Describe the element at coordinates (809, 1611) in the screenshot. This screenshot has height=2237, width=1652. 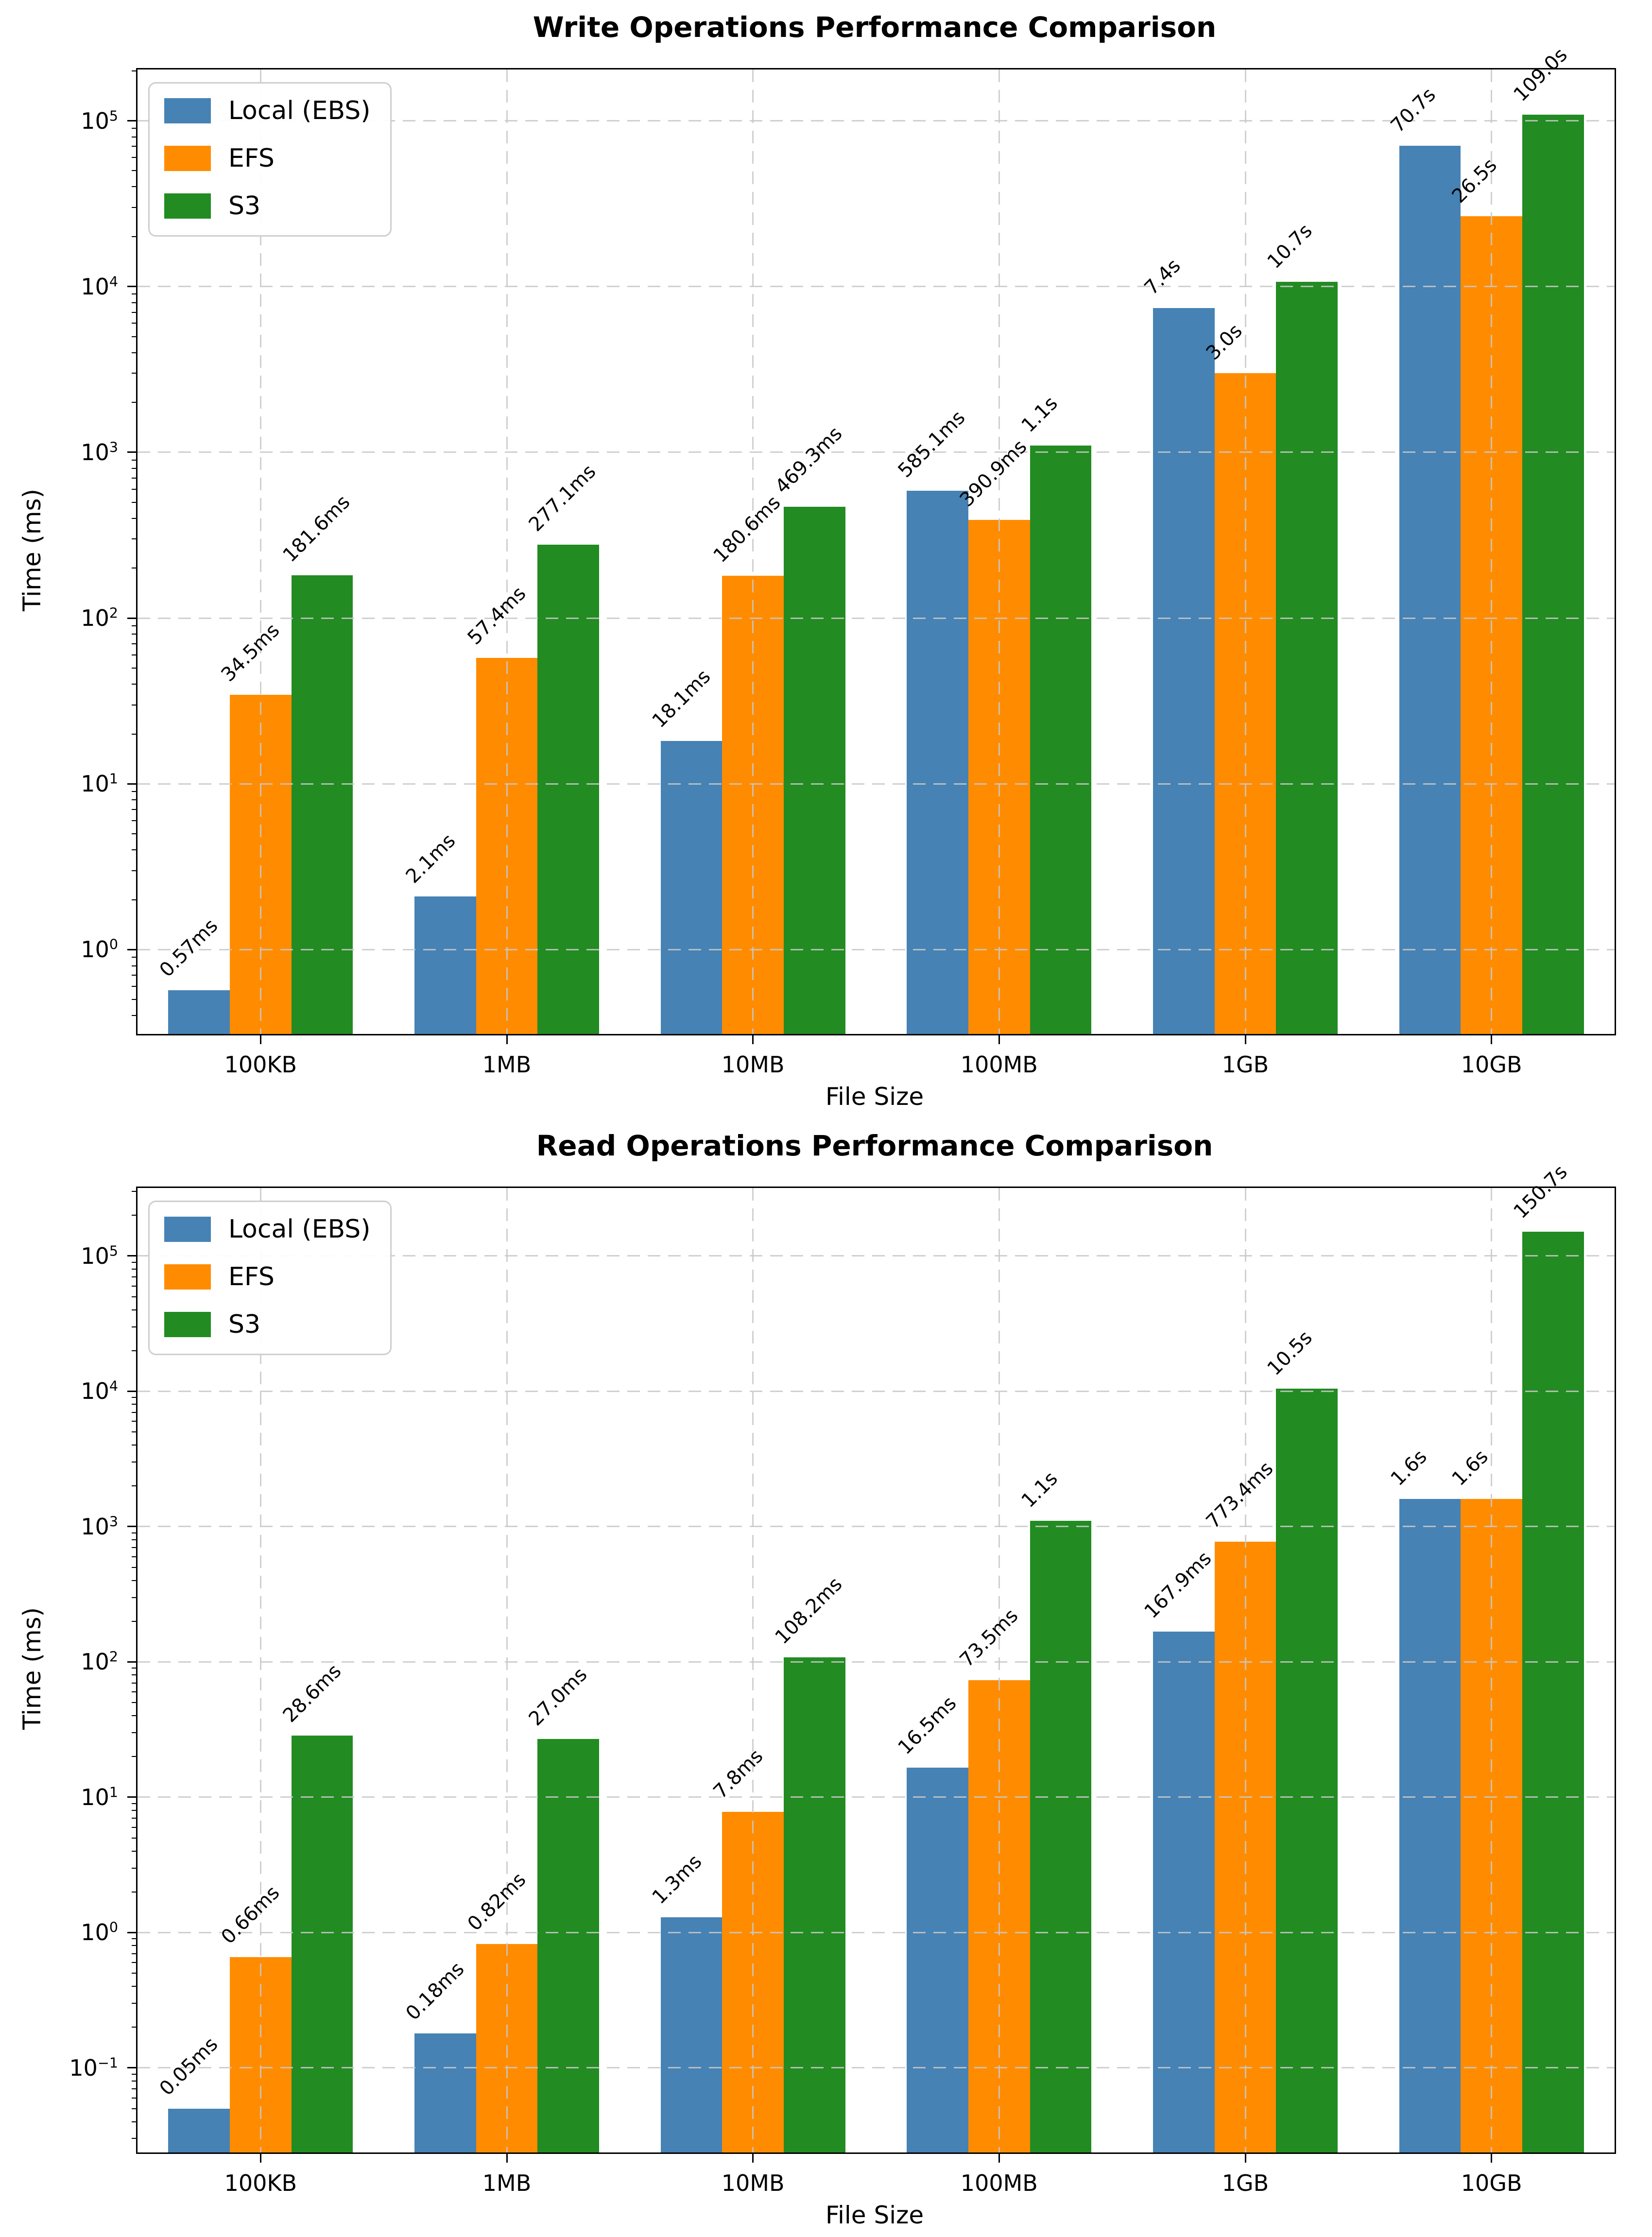
I see `bar-value-label: 108.2ms` at that location.